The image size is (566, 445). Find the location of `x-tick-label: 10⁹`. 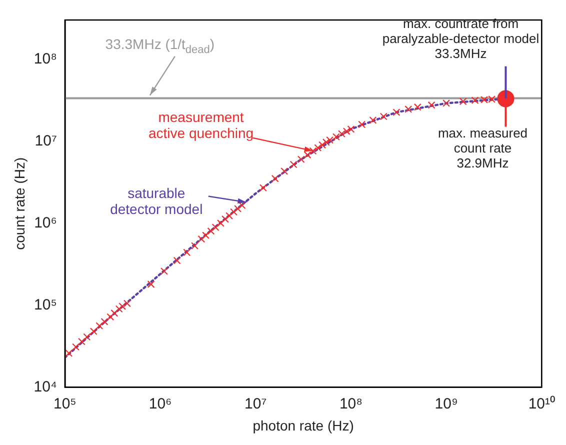

x-tick-label: 10⁹ is located at coordinates (446, 403).